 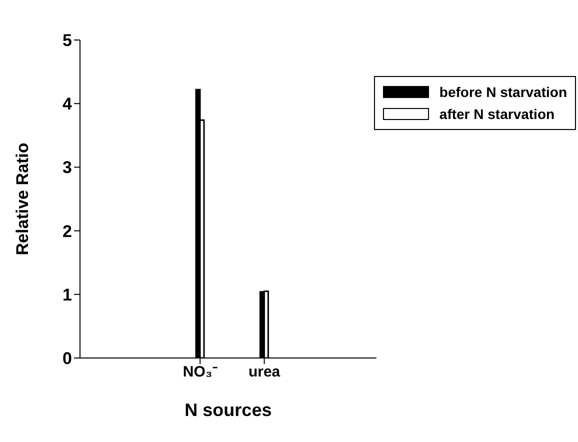 What do you see at coordinates (67, 294) in the screenshot?
I see `y-tick-label: 1` at bounding box center [67, 294].